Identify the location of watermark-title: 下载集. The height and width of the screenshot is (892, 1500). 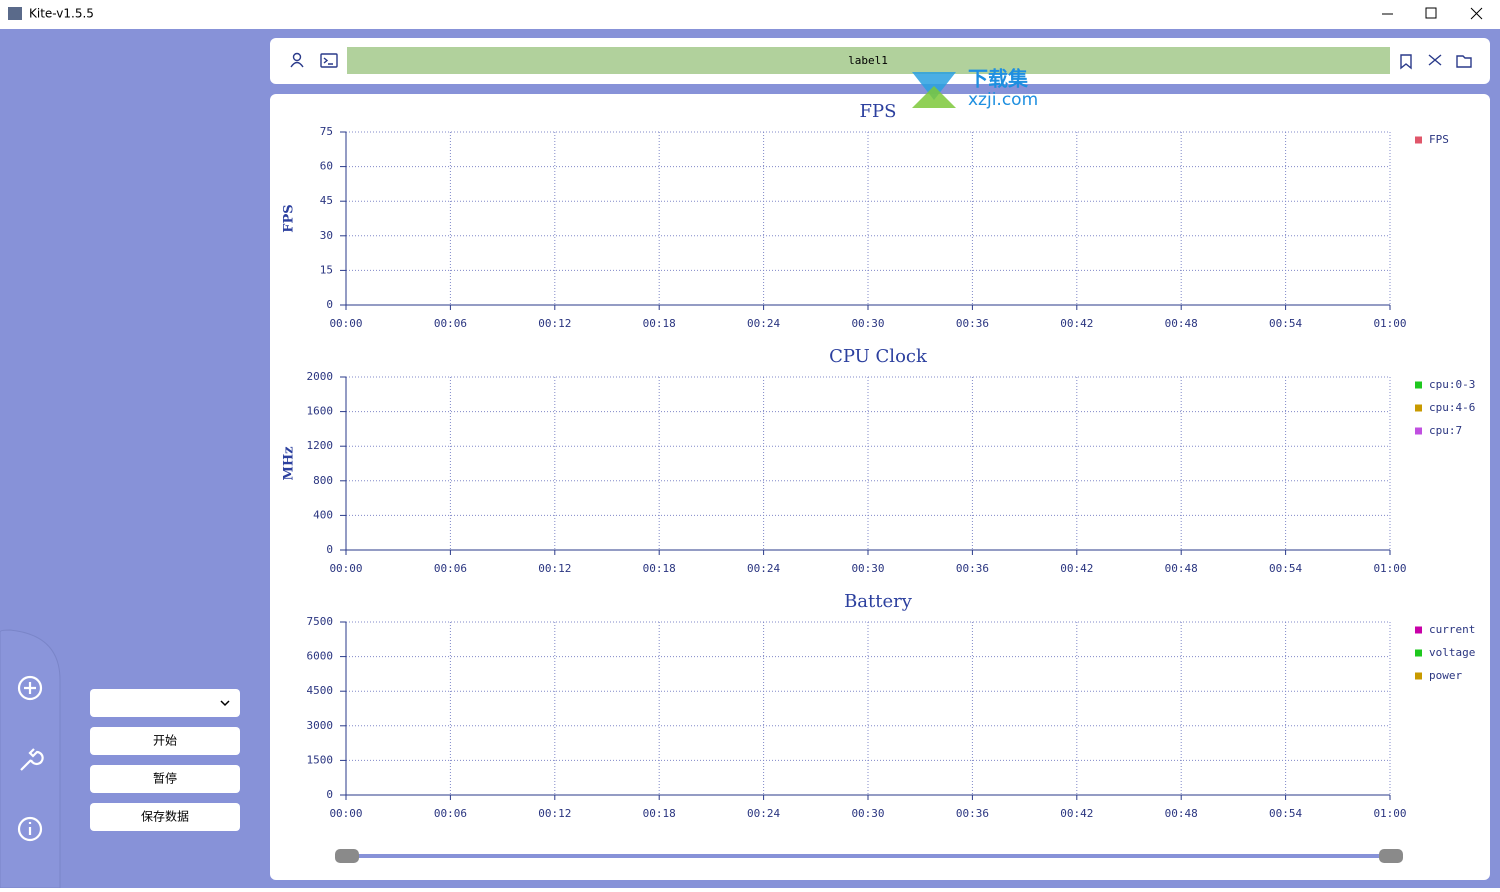
(998, 79).